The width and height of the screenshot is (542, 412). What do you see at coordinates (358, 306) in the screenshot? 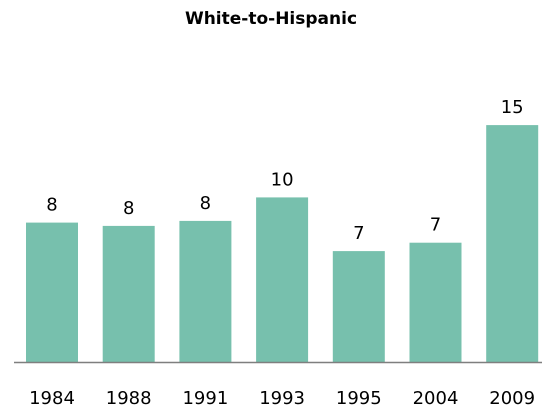
I see `bar-1995` at bounding box center [358, 306].